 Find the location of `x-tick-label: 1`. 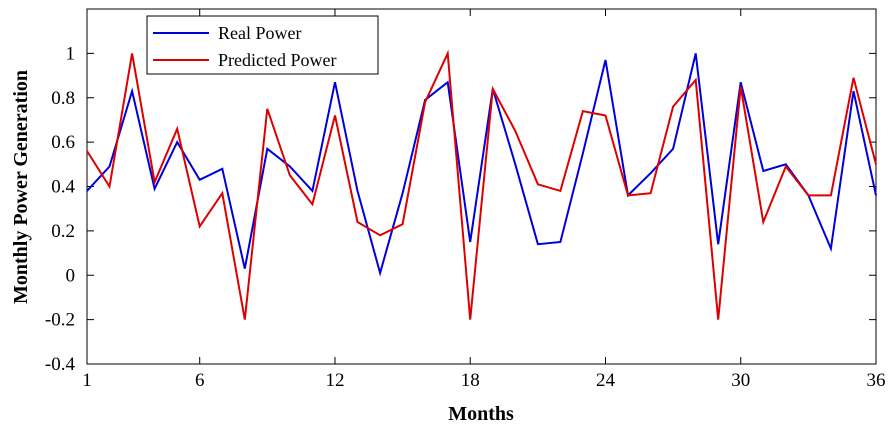

x-tick-label: 1 is located at coordinates (87, 380).